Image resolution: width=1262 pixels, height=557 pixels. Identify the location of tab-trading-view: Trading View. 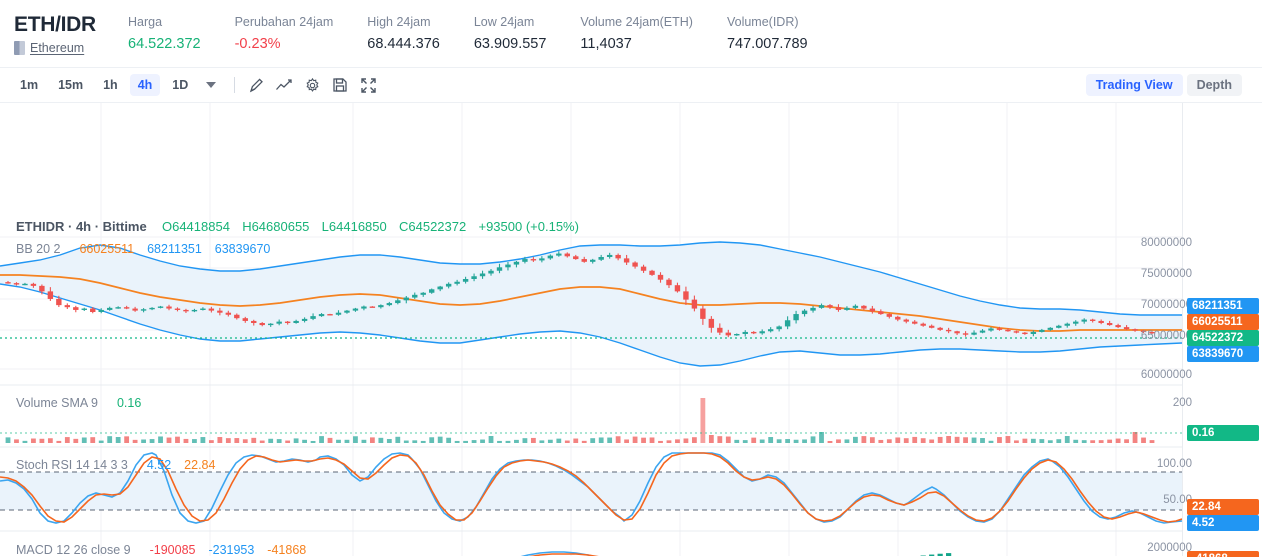
(1134, 85).